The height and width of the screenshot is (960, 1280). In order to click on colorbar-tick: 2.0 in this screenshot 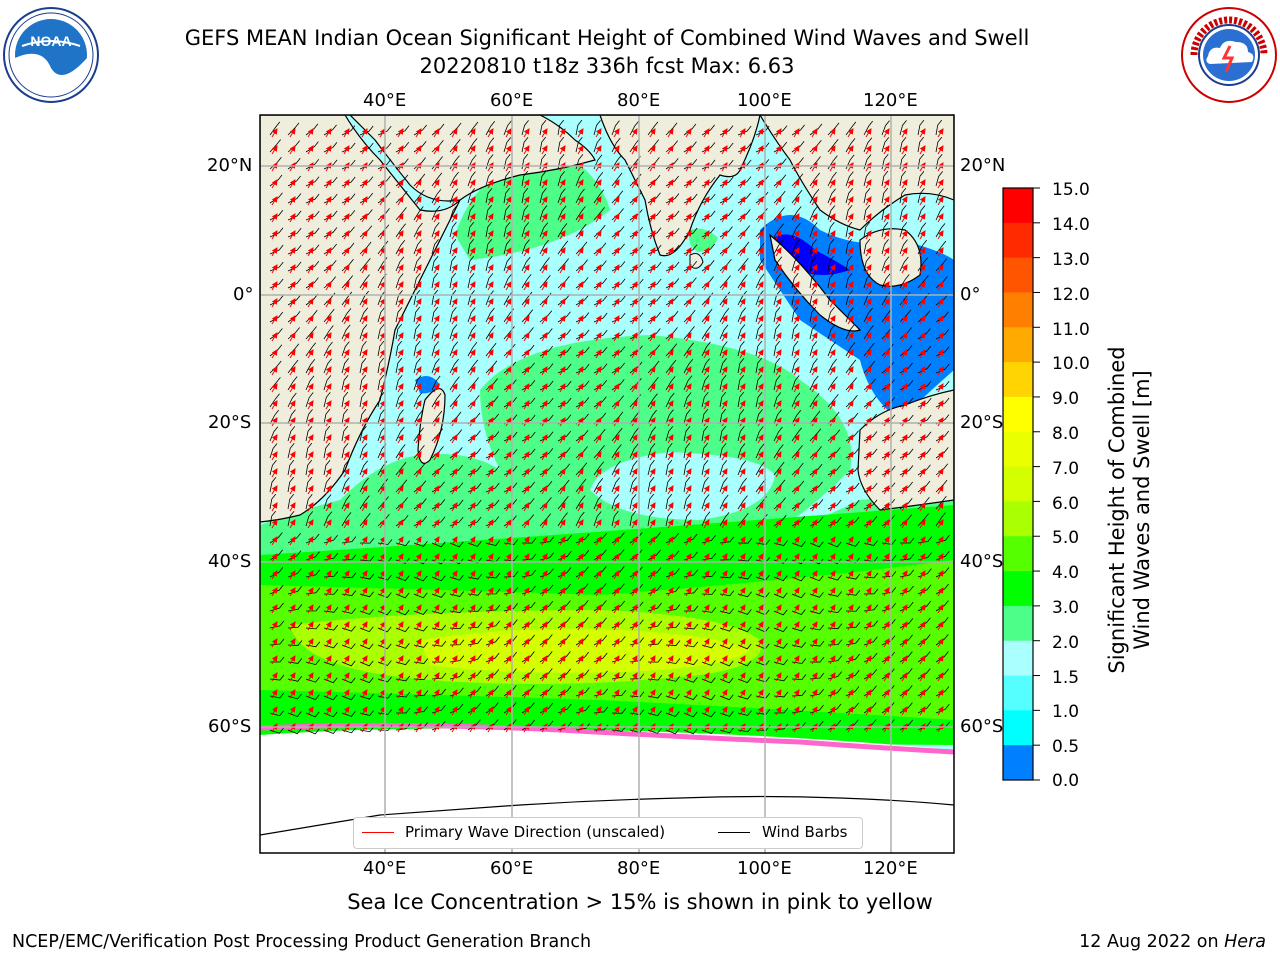, I will do `click(1066, 643)`.